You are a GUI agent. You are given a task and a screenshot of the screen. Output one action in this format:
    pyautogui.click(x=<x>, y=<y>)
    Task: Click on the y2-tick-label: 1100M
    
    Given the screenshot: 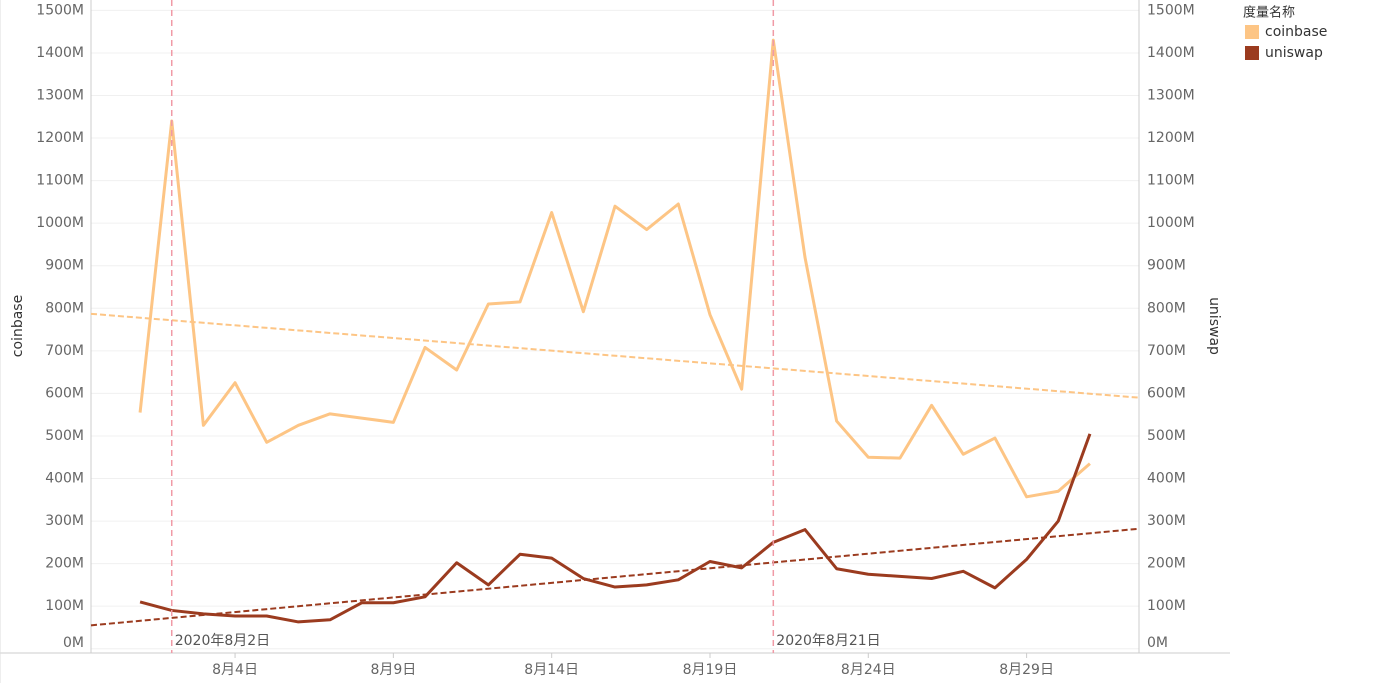 What is the action you would take?
    pyautogui.click(x=1171, y=181)
    